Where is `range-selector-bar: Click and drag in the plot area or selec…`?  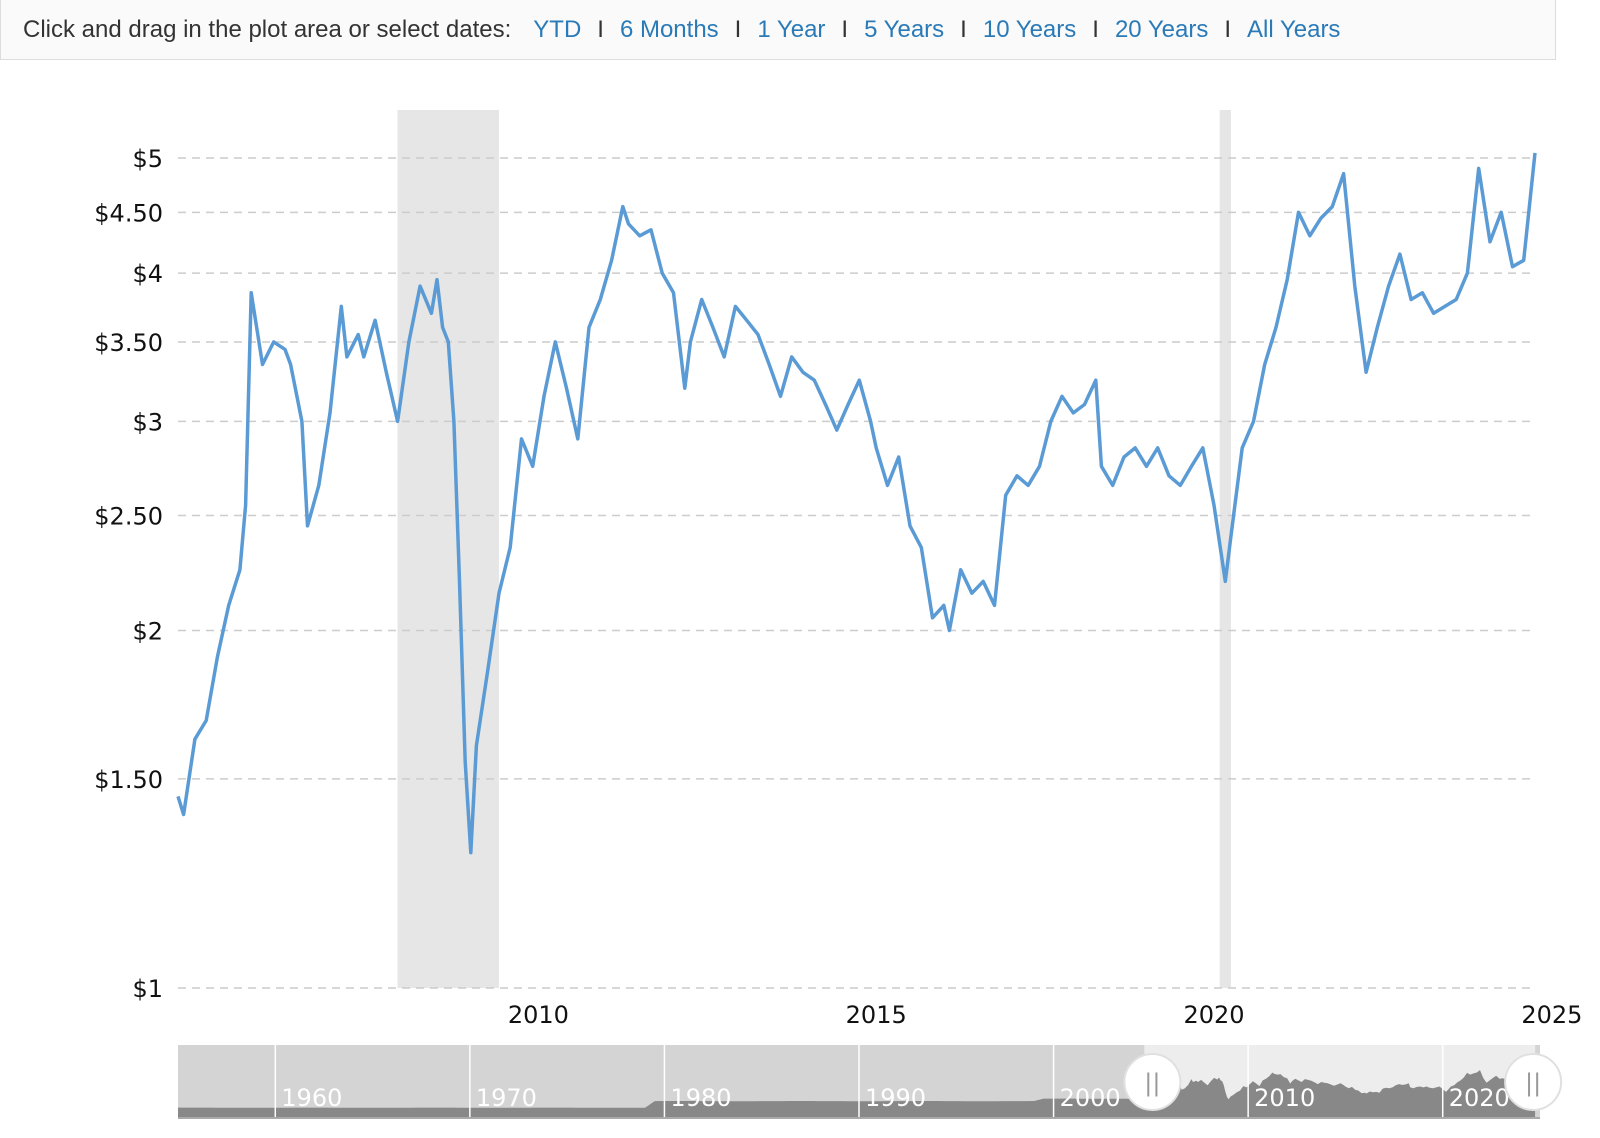
range-selector-bar: Click and drag in the plot area or selec… is located at coordinates (778, 30).